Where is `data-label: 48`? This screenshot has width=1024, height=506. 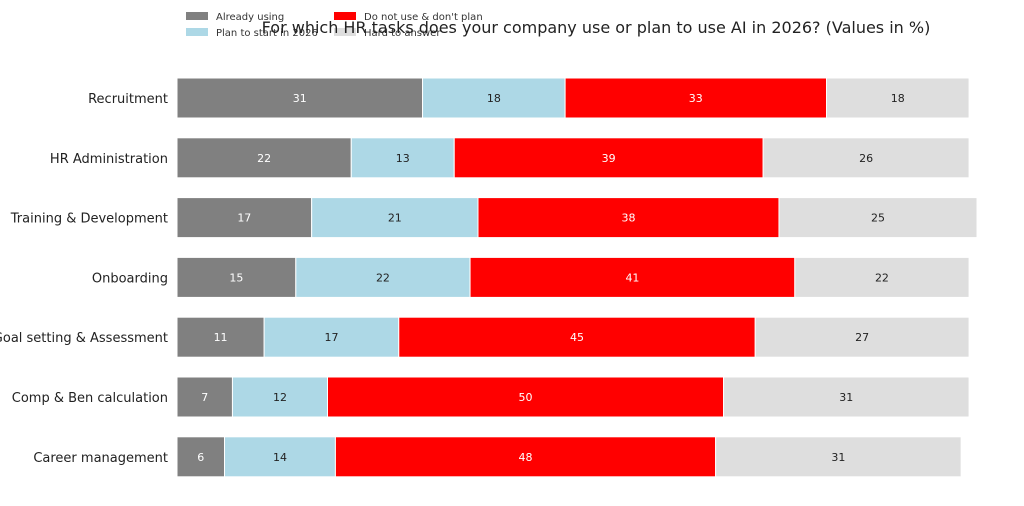
data-label: 48 is located at coordinates (526, 457).